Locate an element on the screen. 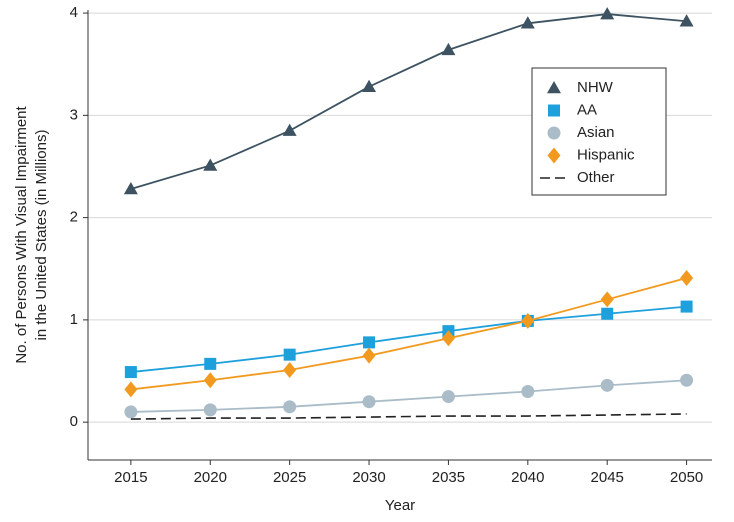  y-tick-label: 1 is located at coordinates (74, 319).